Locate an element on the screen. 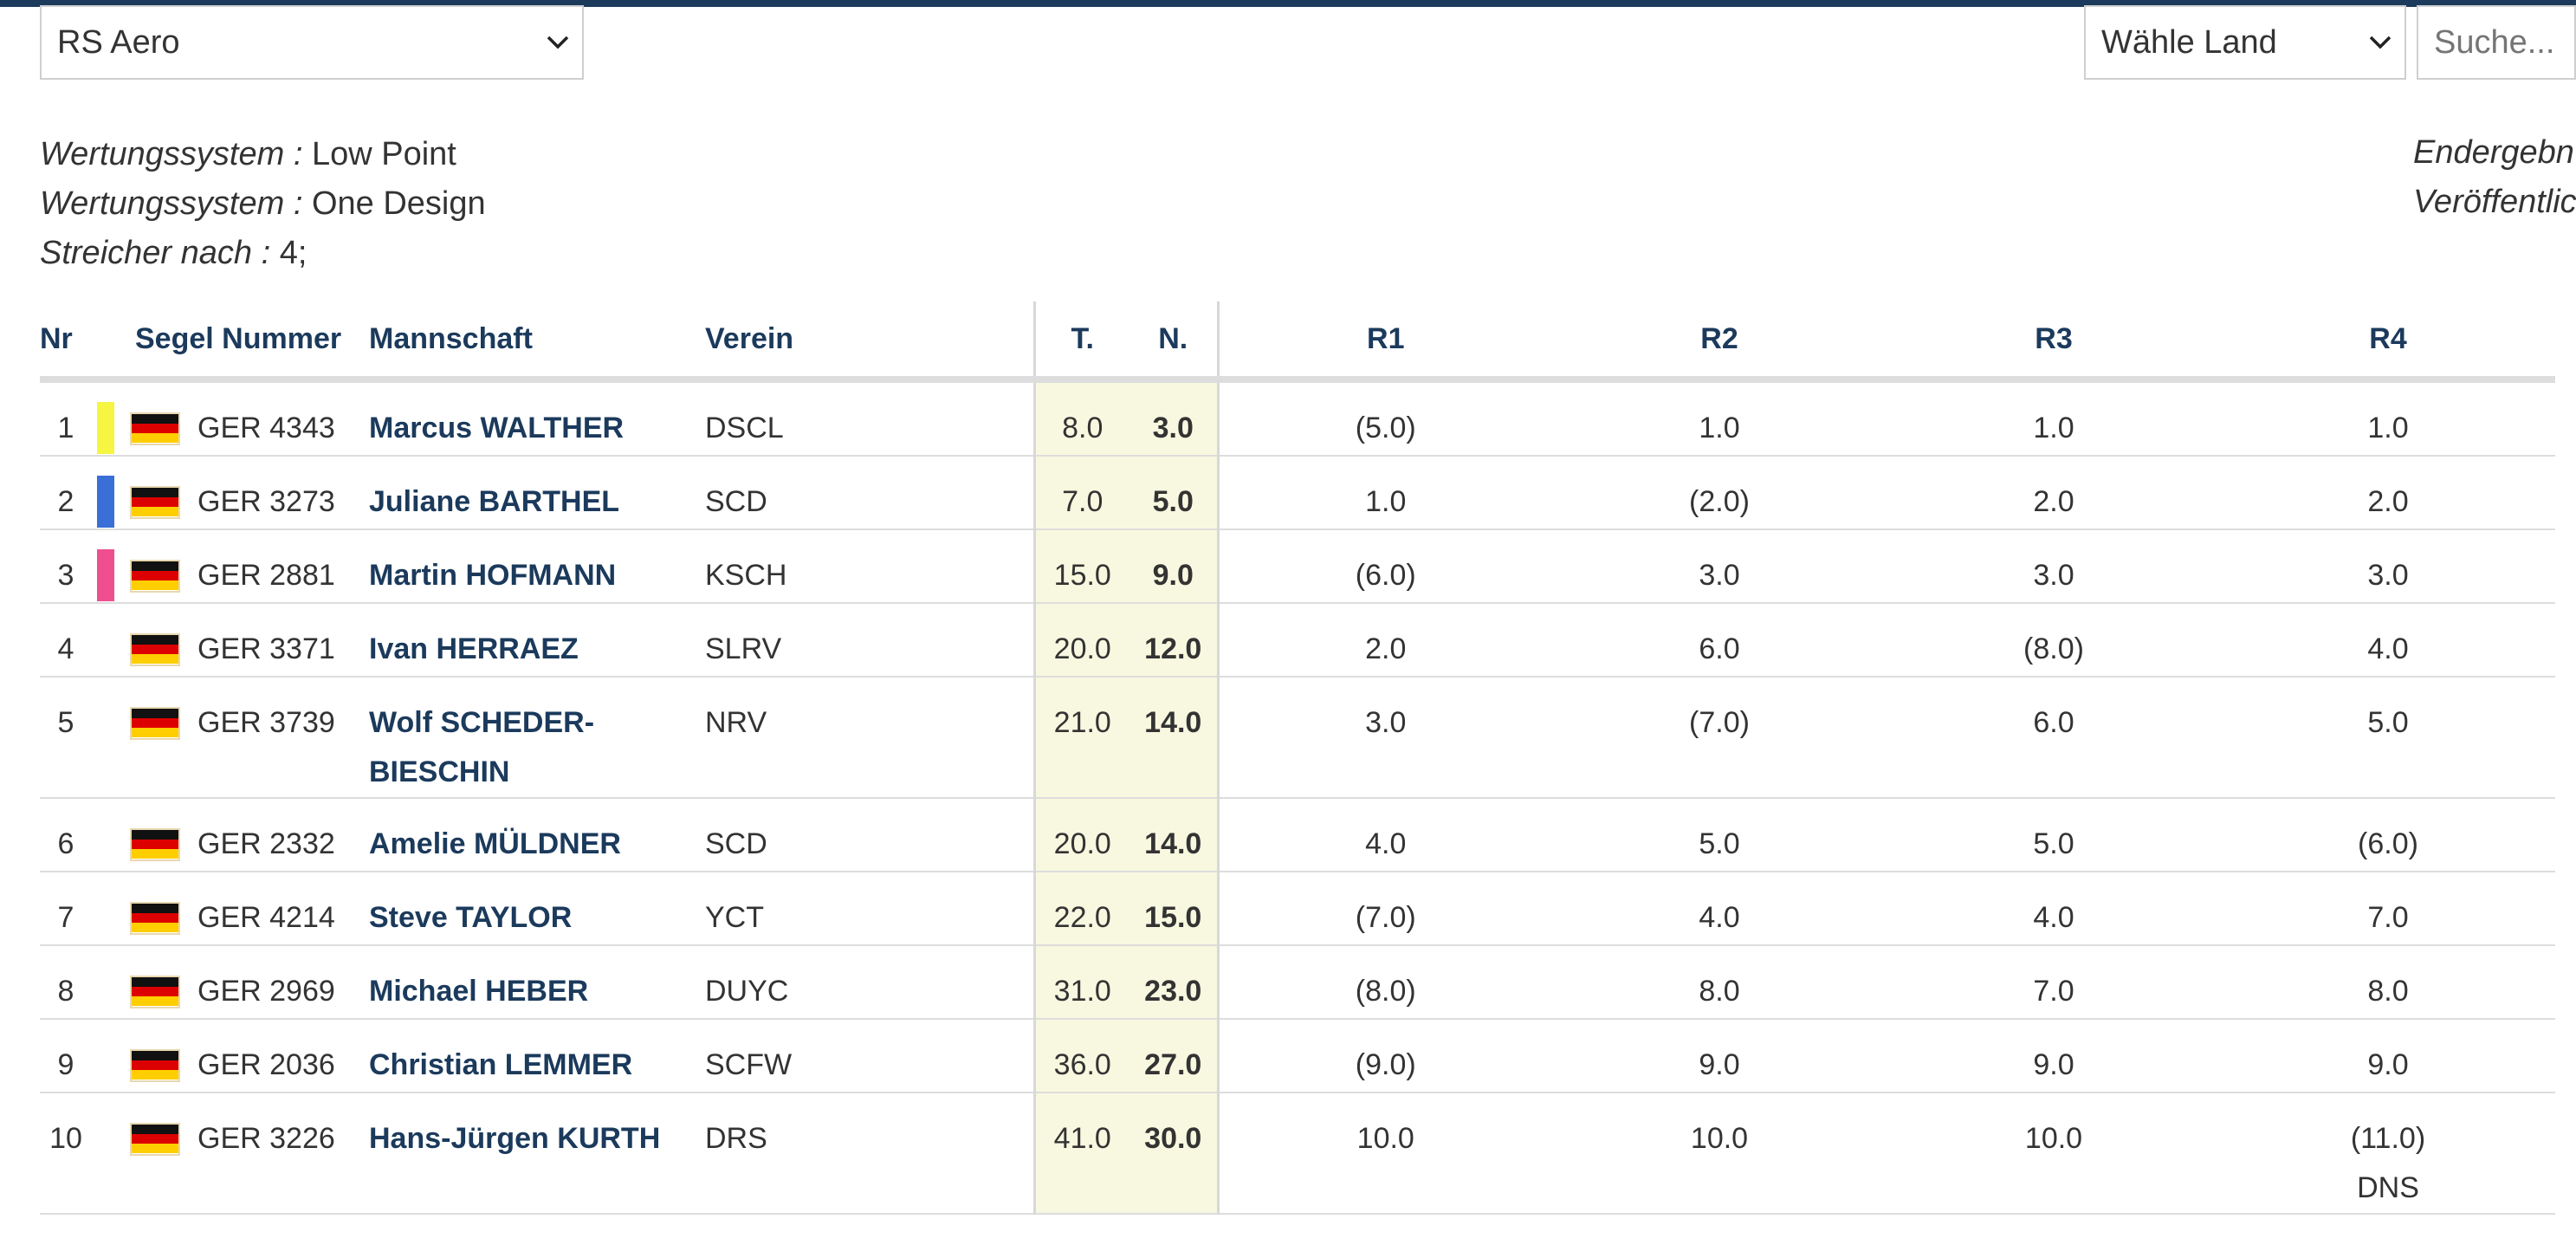  team-name-line1: Ivan HERRAEZ is located at coordinates (474, 648).